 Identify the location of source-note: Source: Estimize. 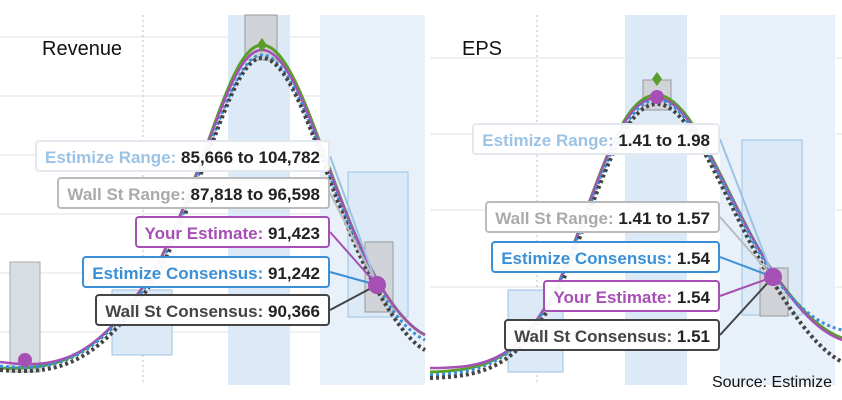
(771, 382).